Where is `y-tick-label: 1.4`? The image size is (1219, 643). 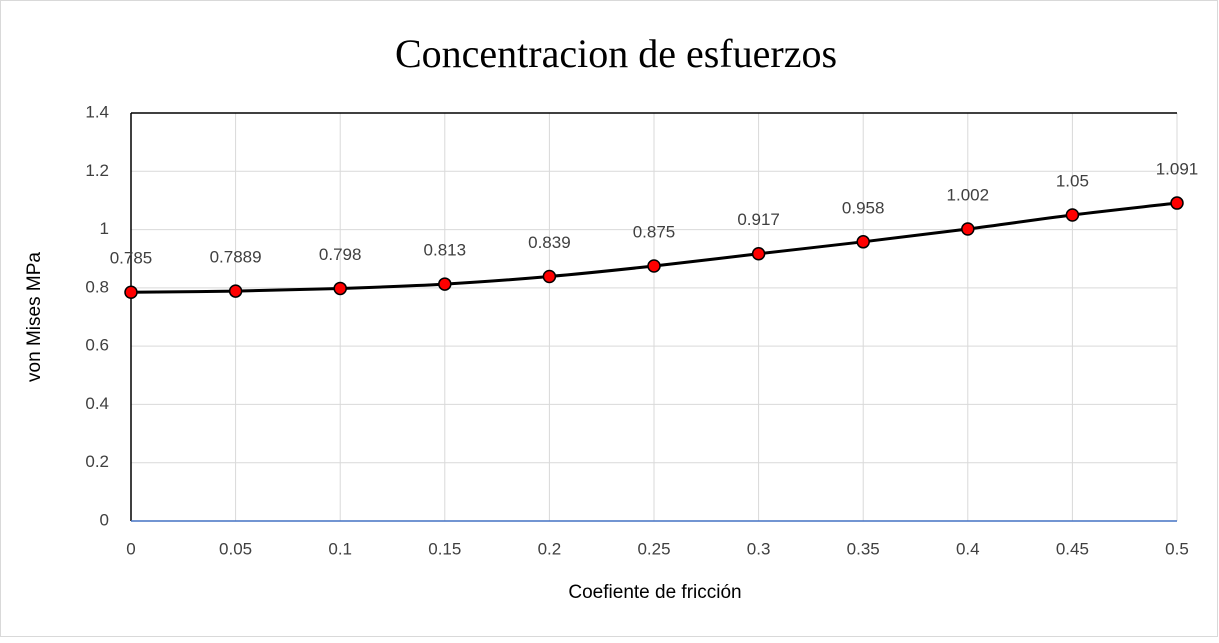
y-tick-label: 1.4 is located at coordinates (97, 111).